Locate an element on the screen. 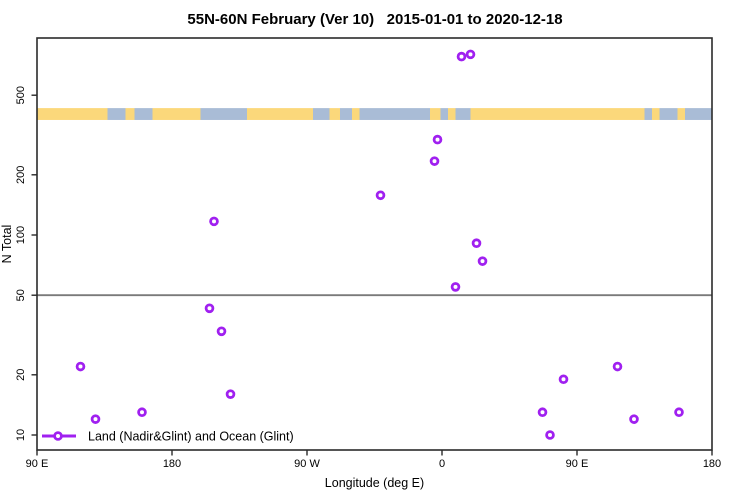 The width and height of the screenshot is (750, 500). y-tick-label: 100 is located at coordinates (21, 235).